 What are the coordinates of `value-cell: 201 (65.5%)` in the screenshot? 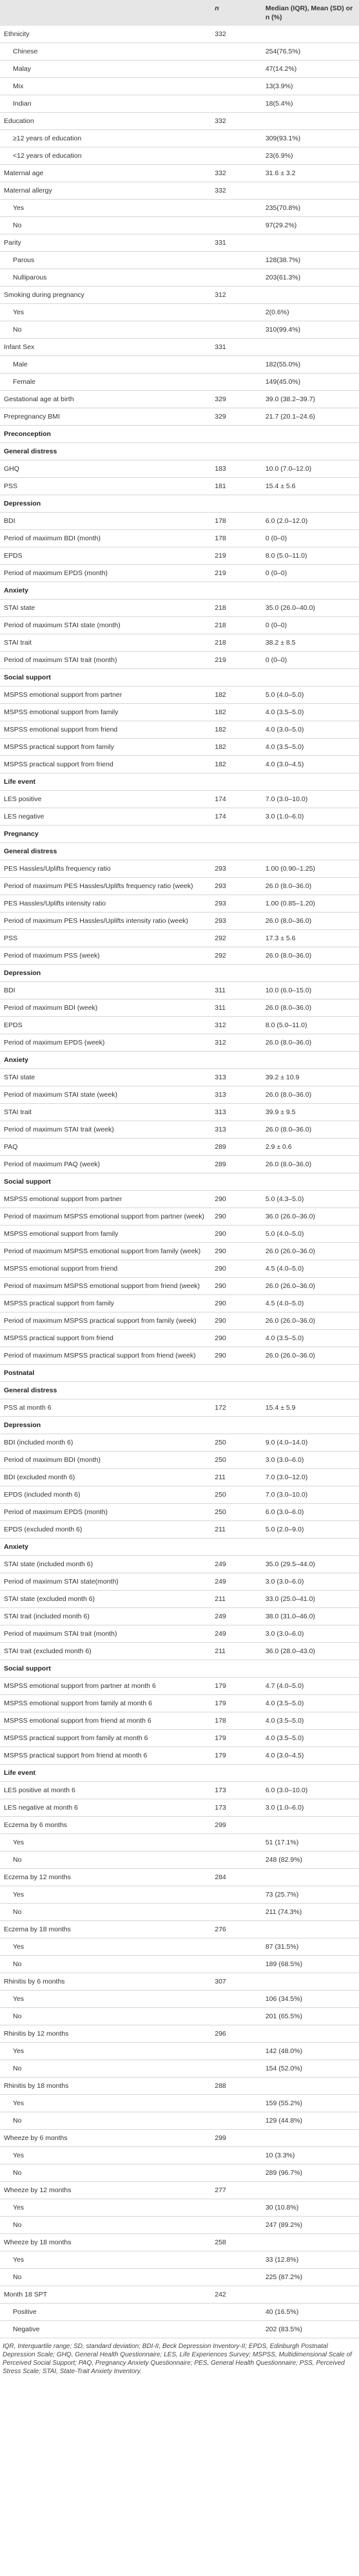 It's located at (310, 2016).